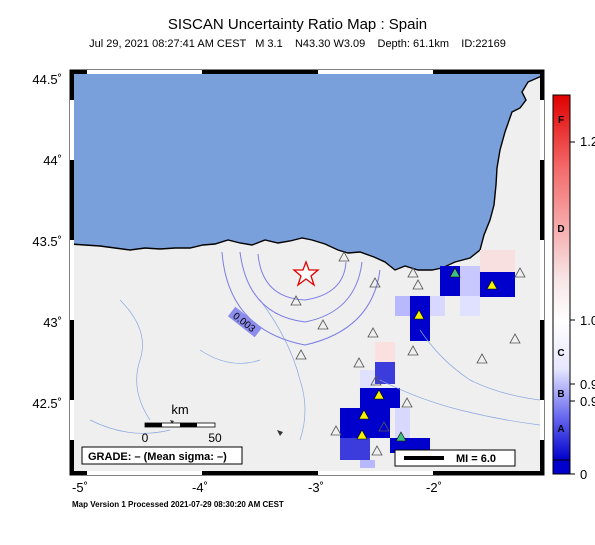 Image resolution: width=595 pixels, height=545 pixels. Describe the element at coordinates (182, 423) in the screenshot. I see `scalebar: km 0 50` at that location.